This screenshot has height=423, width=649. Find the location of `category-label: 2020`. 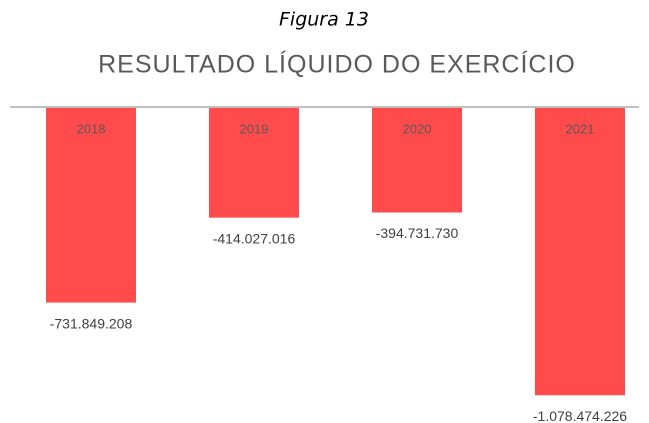

category-label: 2020 is located at coordinates (417, 128).